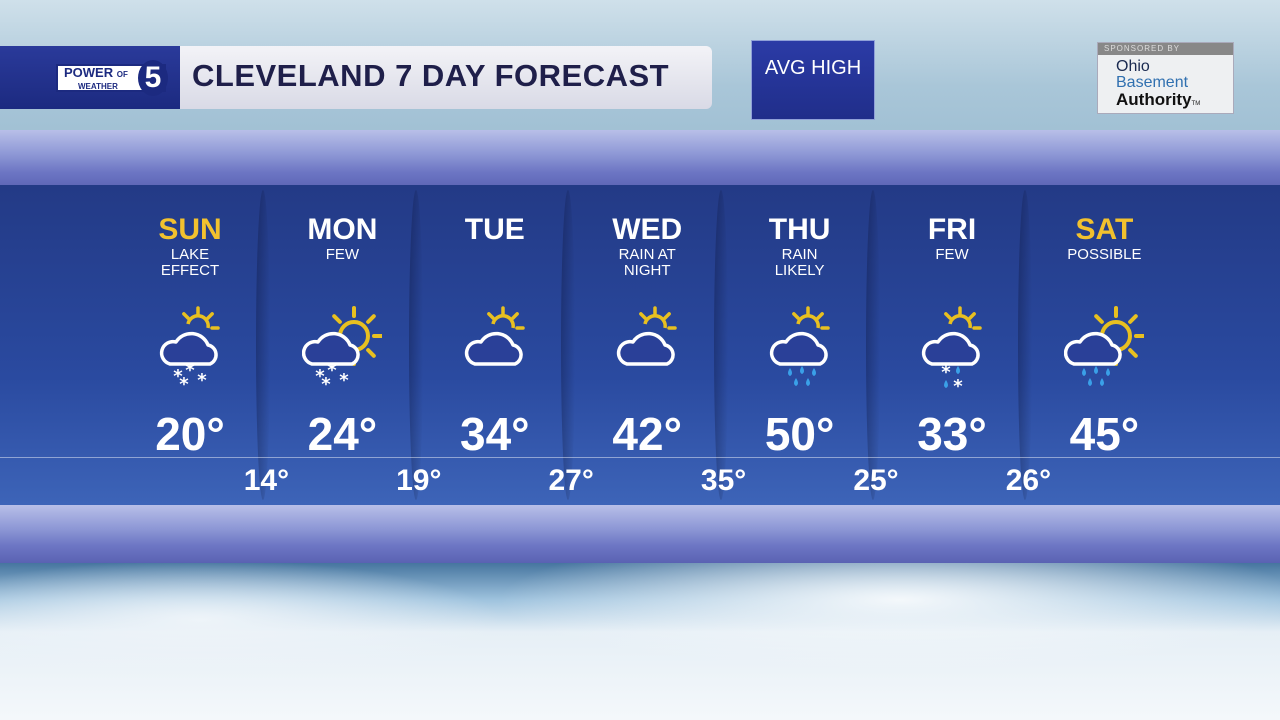 The image size is (1280, 720). Describe the element at coordinates (112, 78) in the screenshot. I see `power-of-5-logo: POWER OF WEATHER 5` at that location.